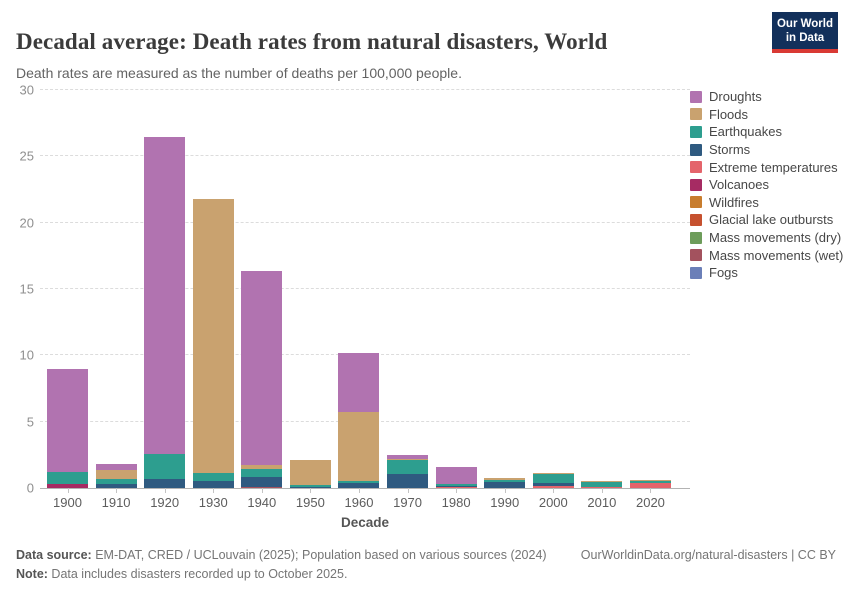 Image resolution: width=850 pixels, height=600 pixels. What do you see at coordinates (26, 156) in the screenshot?
I see `y-tick-label: 25` at bounding box center [26, 156].